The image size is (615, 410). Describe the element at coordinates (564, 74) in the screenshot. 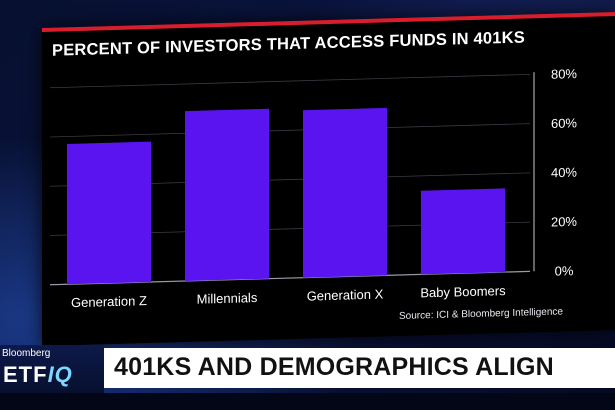

I see `y-tick-label: 80%` at that location.